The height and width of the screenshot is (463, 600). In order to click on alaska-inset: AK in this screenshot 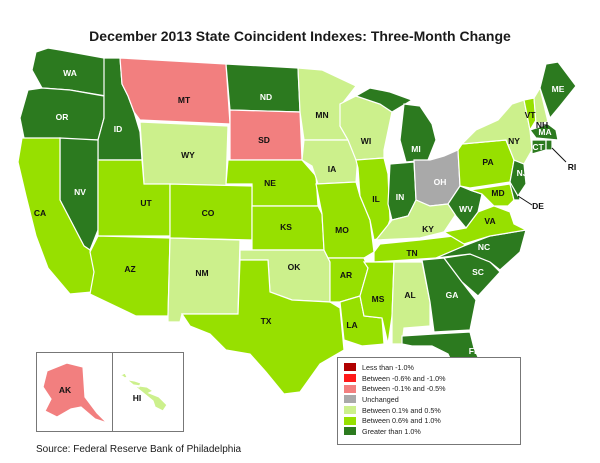, I will do `click(75, 392)`.